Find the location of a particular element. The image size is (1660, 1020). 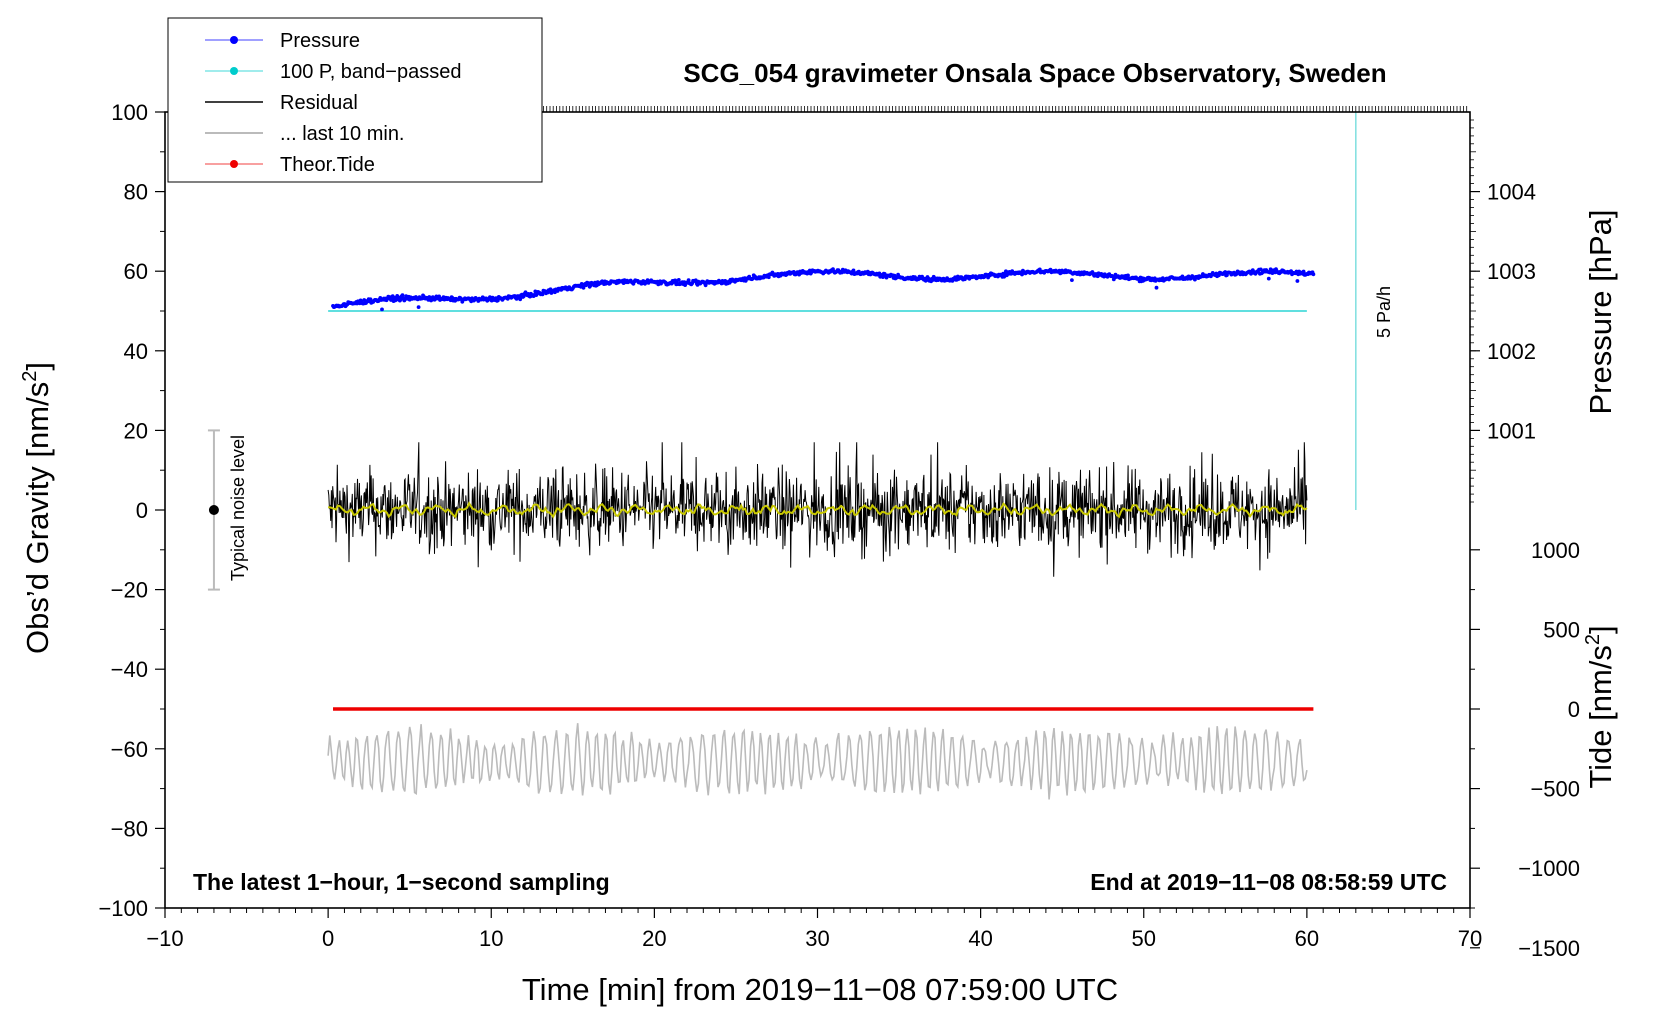

x-tick-label: 20 is located at coordinates (654, 938).